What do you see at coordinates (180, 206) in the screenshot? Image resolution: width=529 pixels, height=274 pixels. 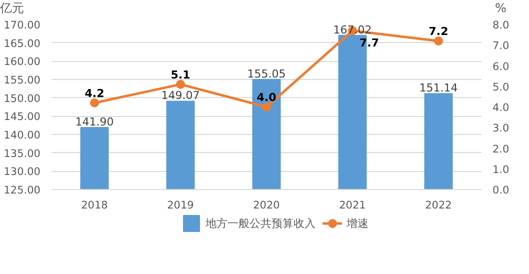 I see `x-tick-label: 2019` at bounding box center [180, 206].